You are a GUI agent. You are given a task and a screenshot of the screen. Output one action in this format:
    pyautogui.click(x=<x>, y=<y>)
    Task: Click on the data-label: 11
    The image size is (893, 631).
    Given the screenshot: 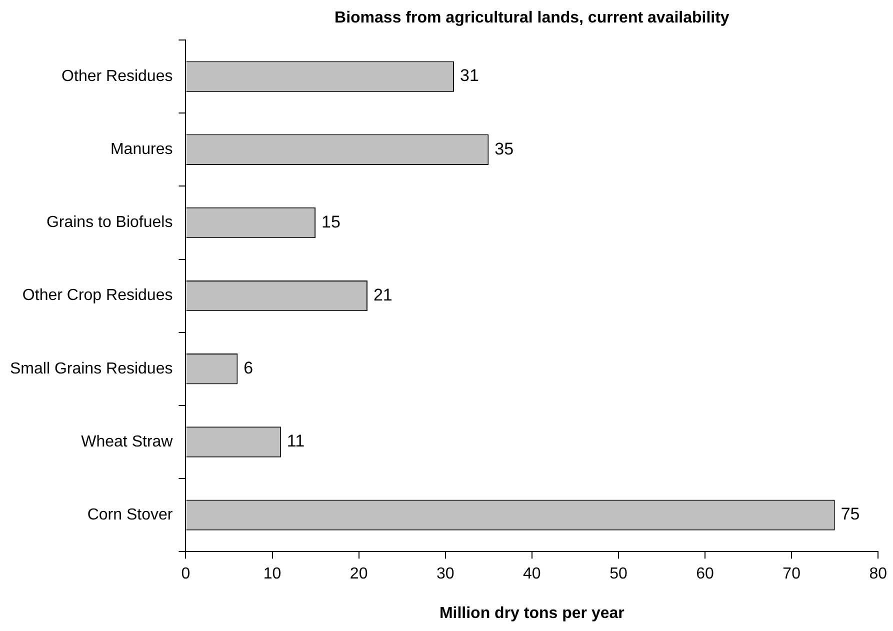 What is the action you would take?
    pyautogui.click(x=295, y=441)
    